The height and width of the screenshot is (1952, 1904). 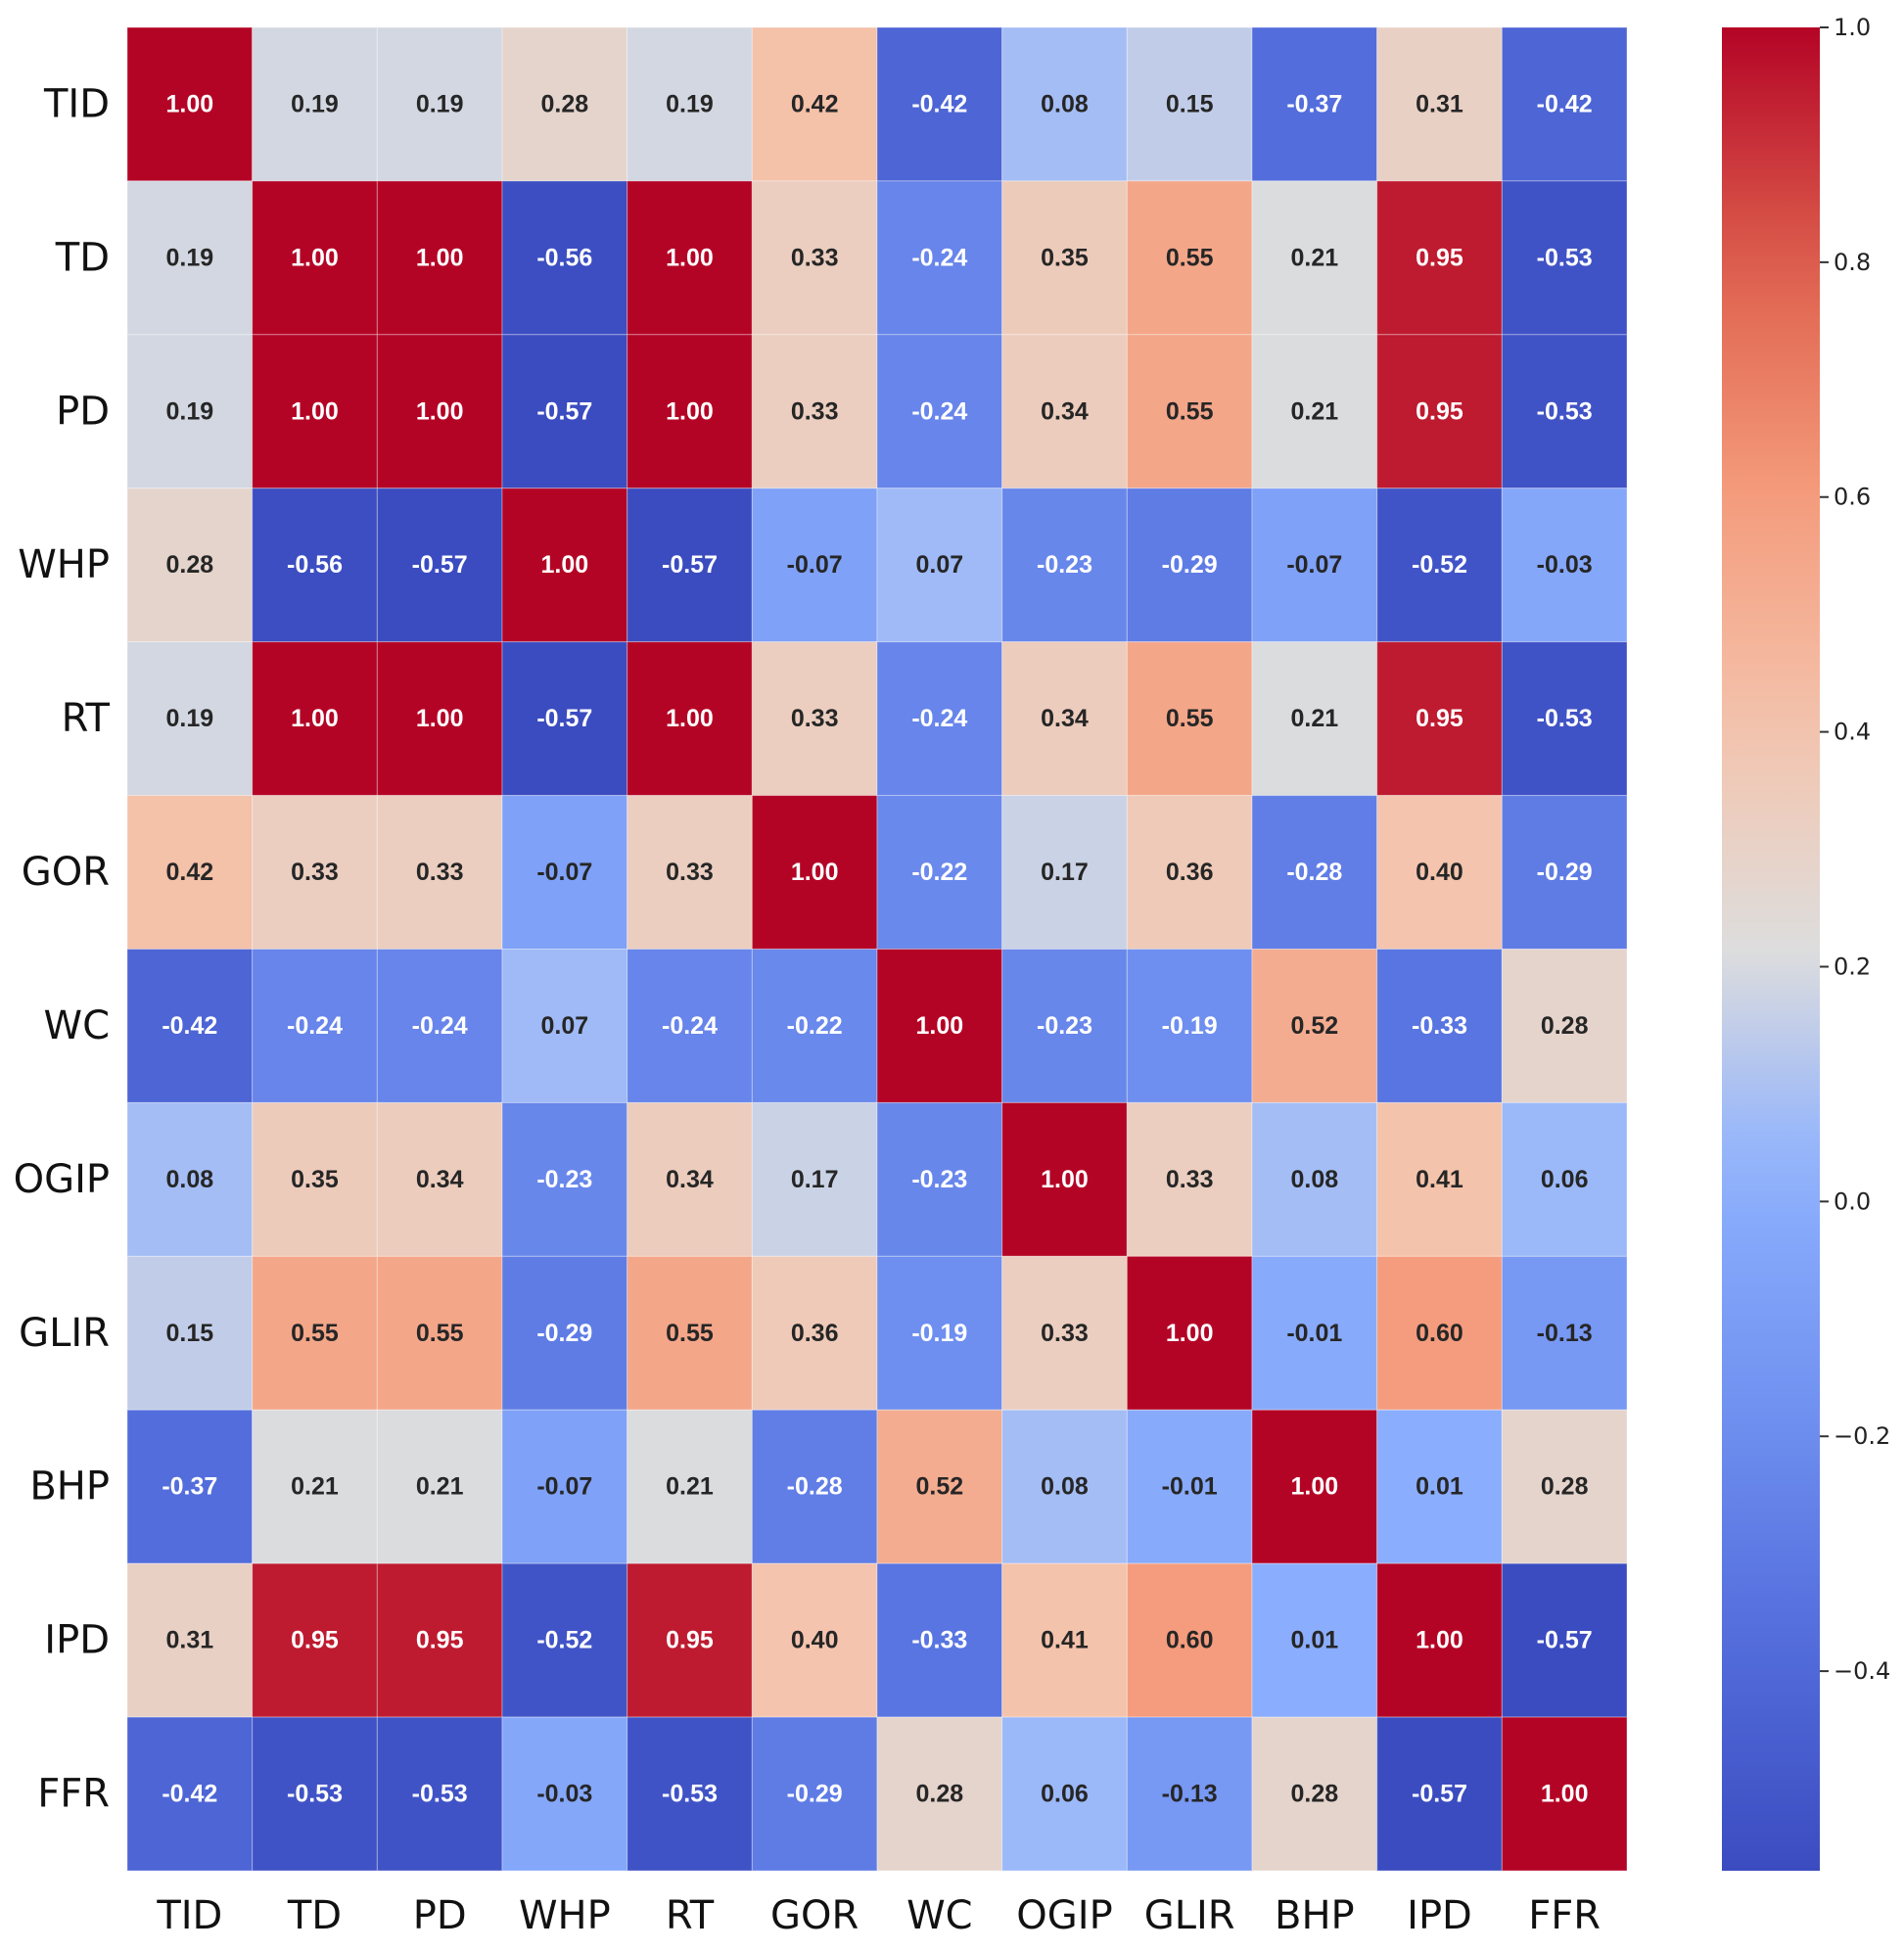 What do you see at coordinates (190, 719) in the screenshot?
I see `cell-RT-TID` at bounding box center [190, 719].